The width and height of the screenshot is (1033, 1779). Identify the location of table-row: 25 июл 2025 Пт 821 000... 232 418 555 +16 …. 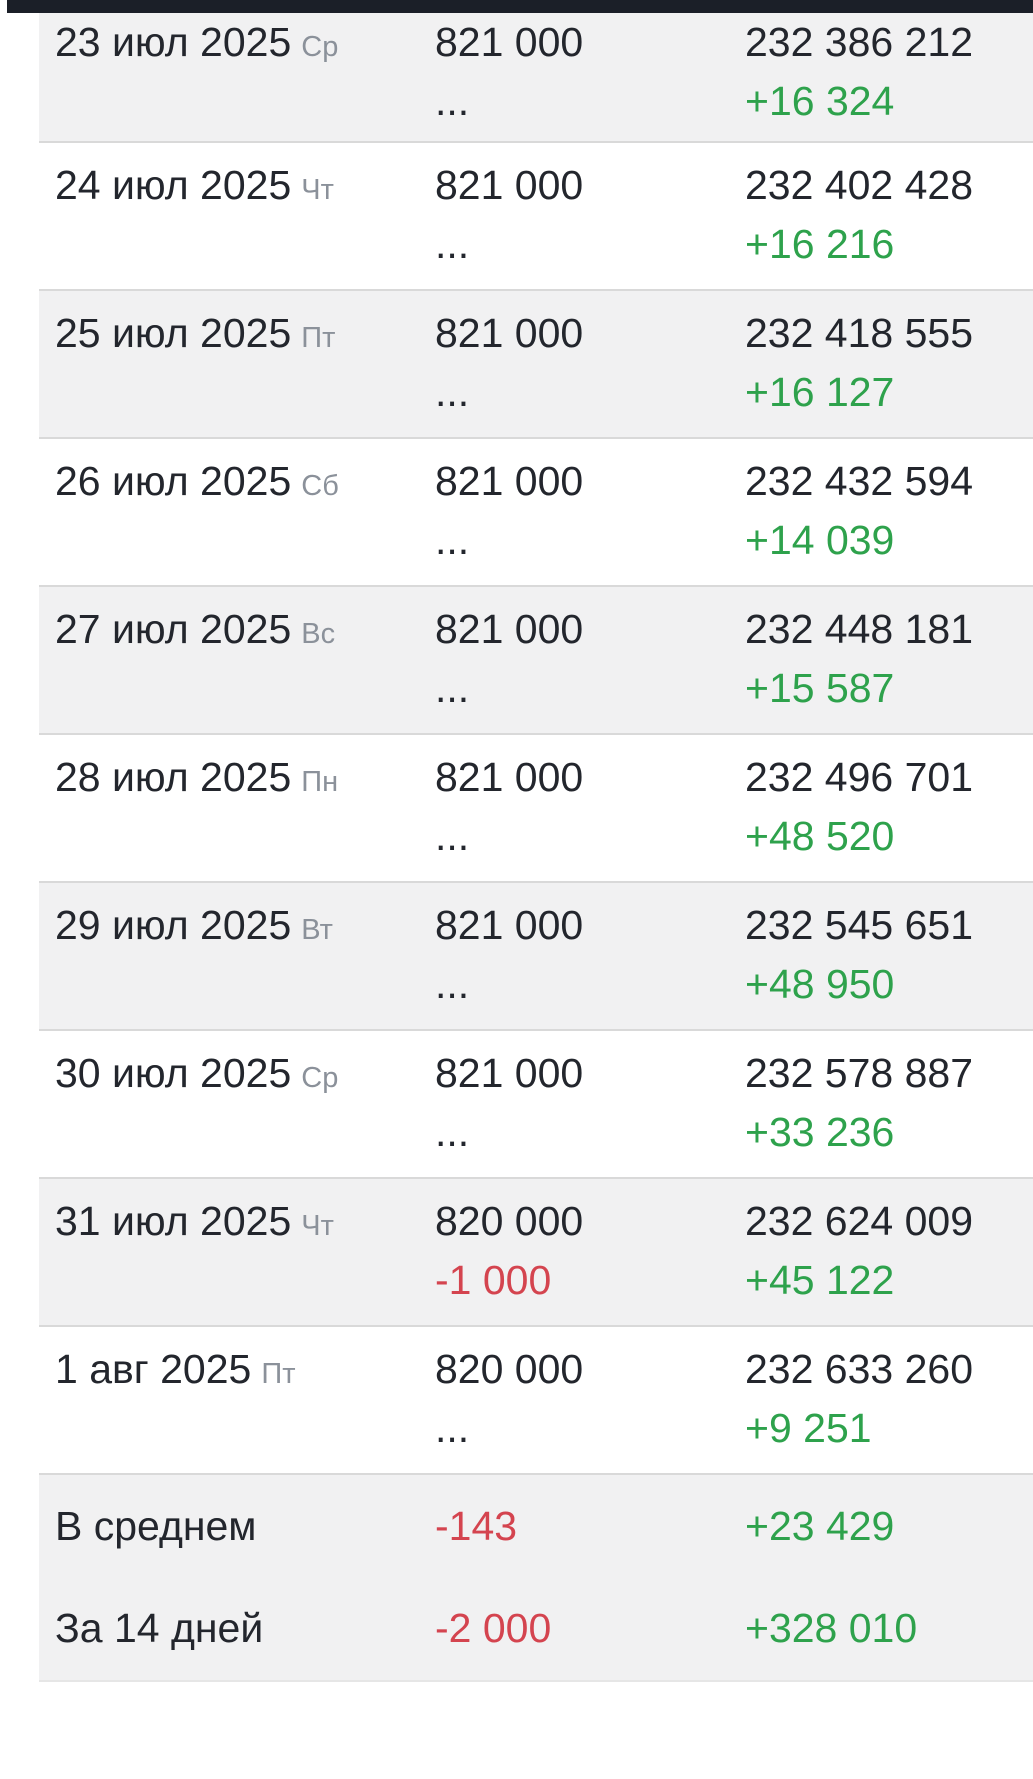
(536, 365).